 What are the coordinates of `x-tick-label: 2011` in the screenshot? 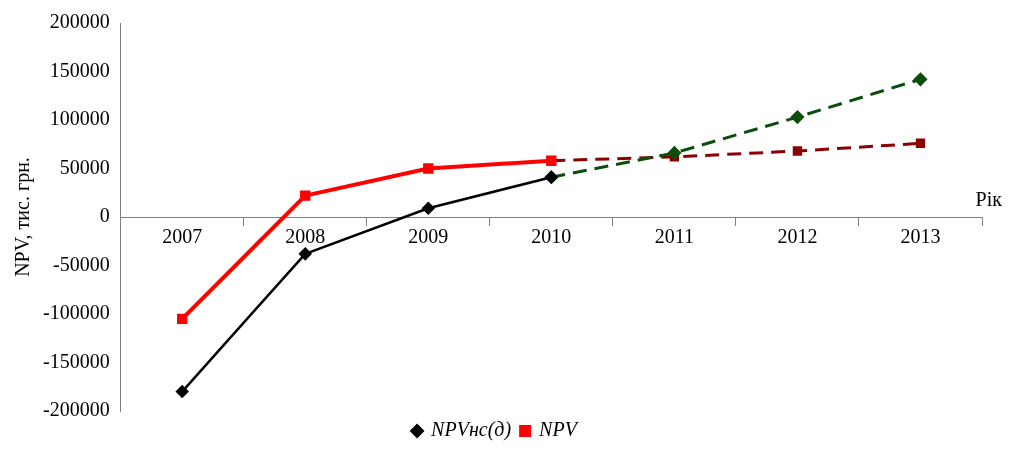 It's located at (674, 236).